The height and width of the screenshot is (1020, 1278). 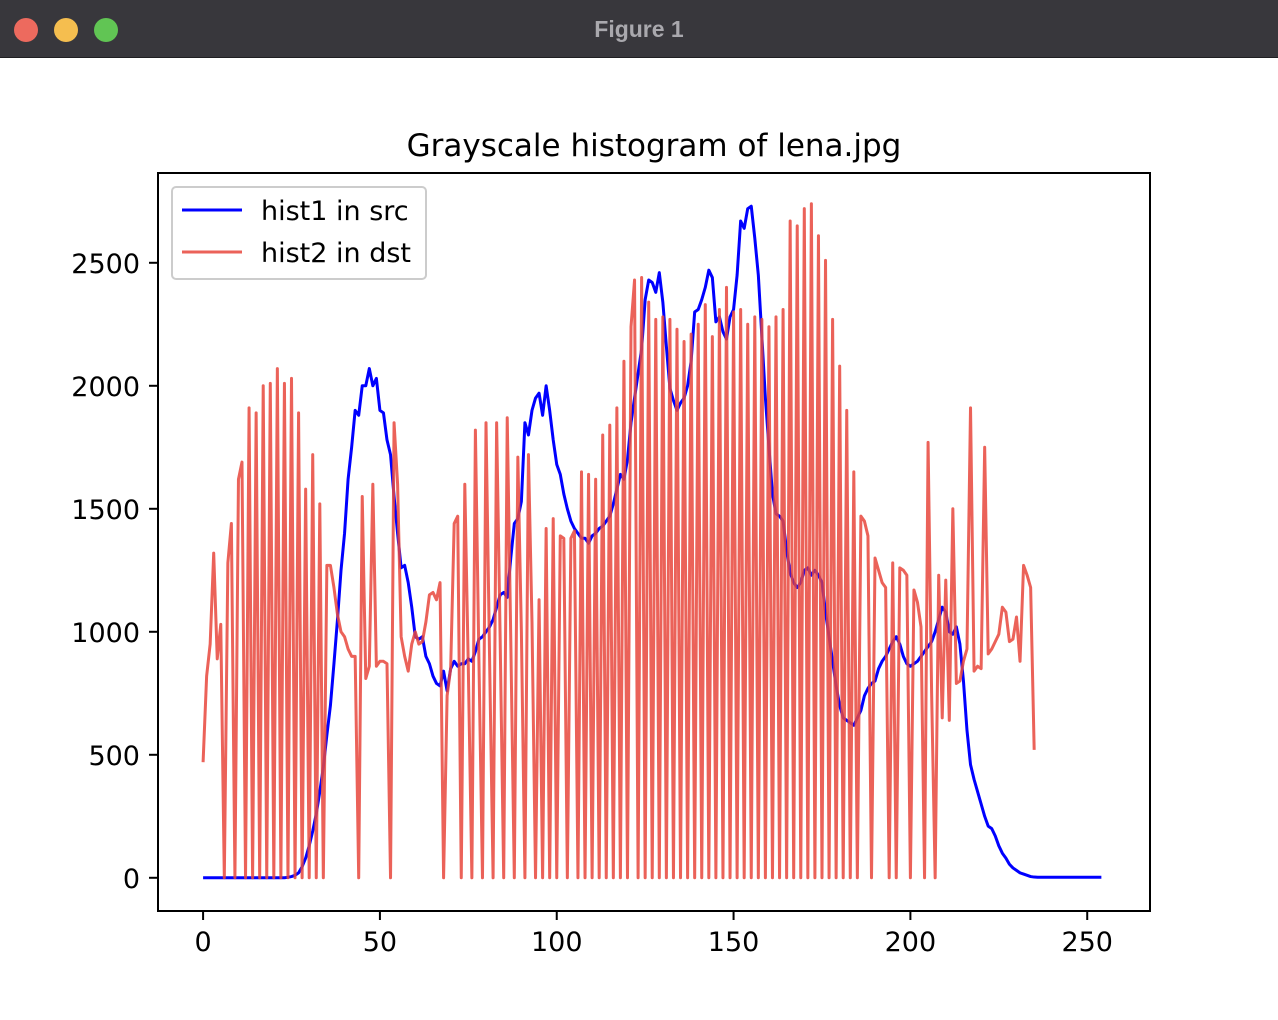 I want to click on y-tick-label: 1500, so click(x=105, y=510).